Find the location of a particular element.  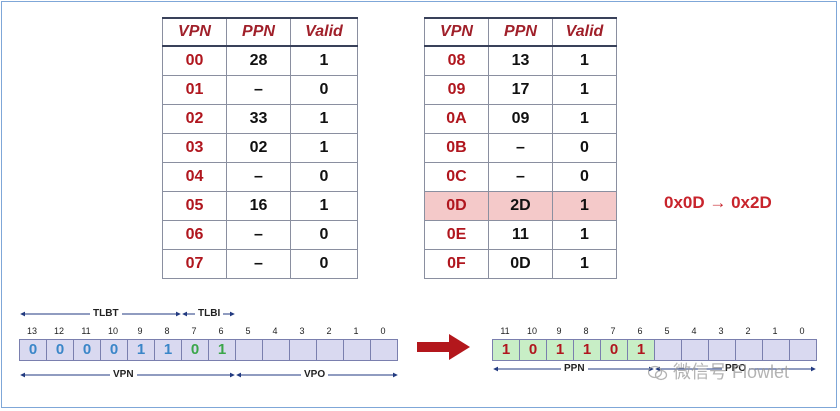

table-row: 05 16 1 is located at coordinates (260, 206).